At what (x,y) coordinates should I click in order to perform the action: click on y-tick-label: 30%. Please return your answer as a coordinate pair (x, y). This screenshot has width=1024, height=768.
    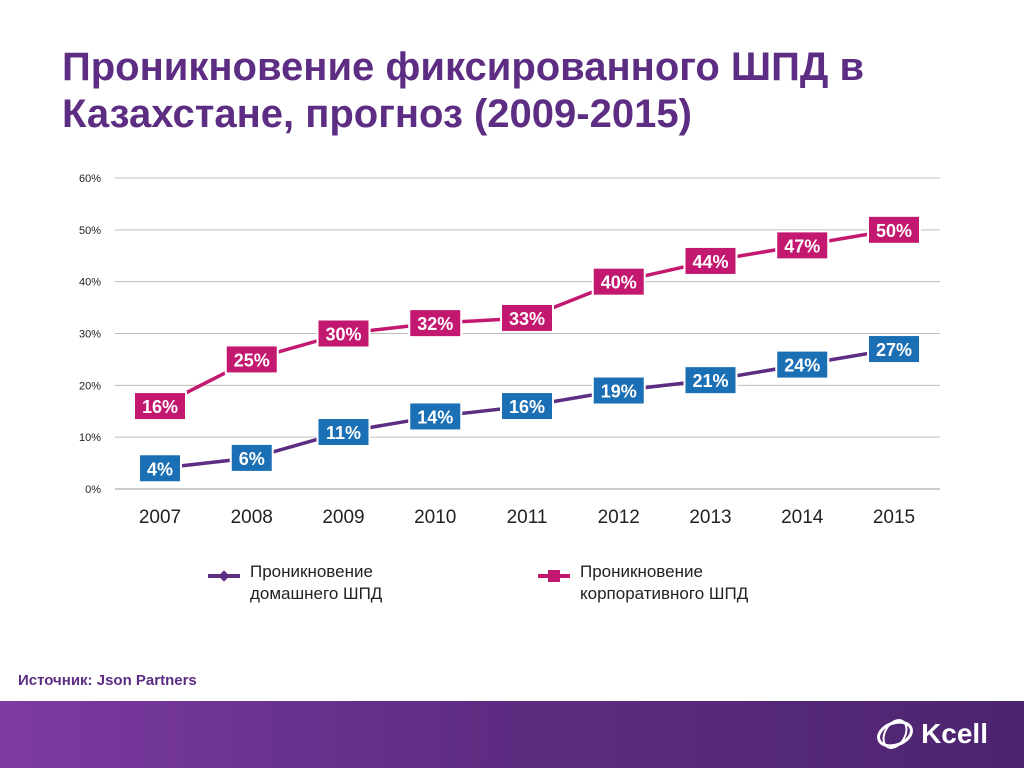
    Looking at the image, I should click on (90, 335).